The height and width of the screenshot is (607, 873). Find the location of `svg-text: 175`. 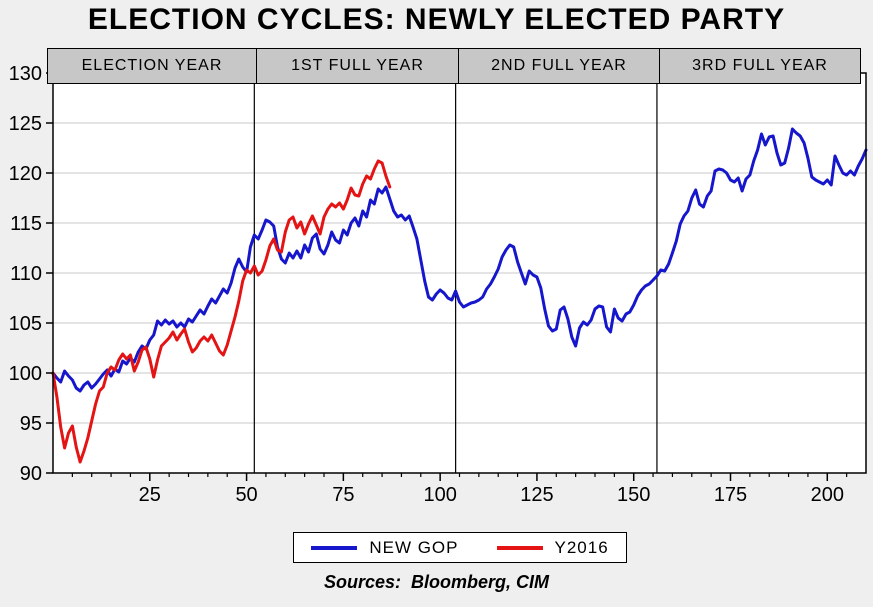

svg-text: 175 is located at coordinates (730, 495).